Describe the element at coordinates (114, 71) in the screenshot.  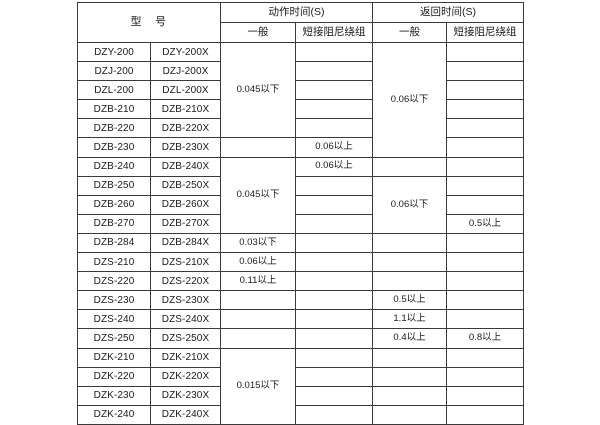
I see `cell-model-a: DZJ-200` at that location.